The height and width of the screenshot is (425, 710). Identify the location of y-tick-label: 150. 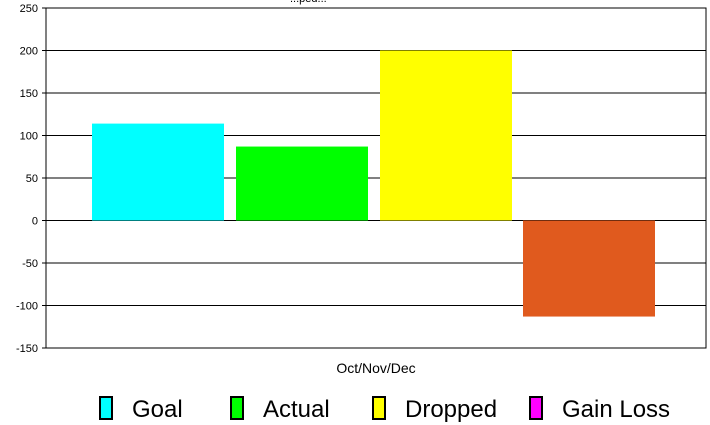
(29, 94).